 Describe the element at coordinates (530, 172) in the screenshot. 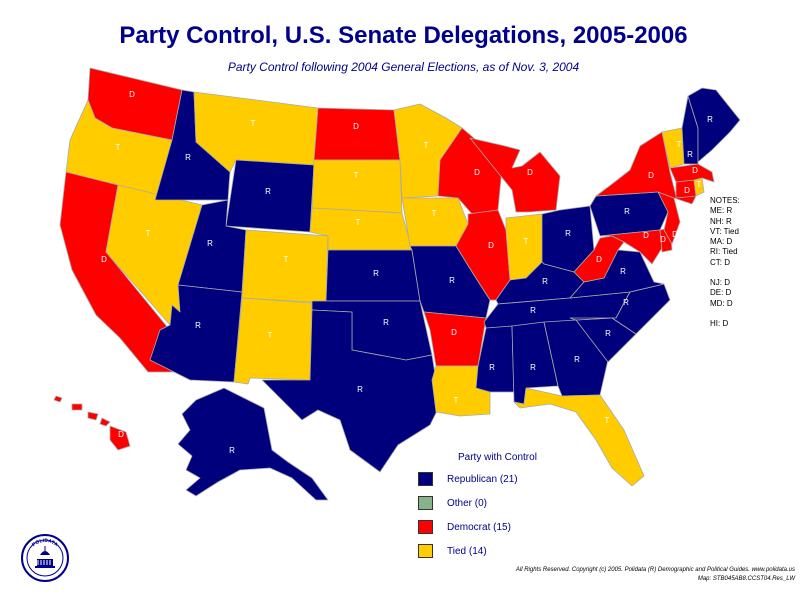

I see `state-label-MI: D` at that location.